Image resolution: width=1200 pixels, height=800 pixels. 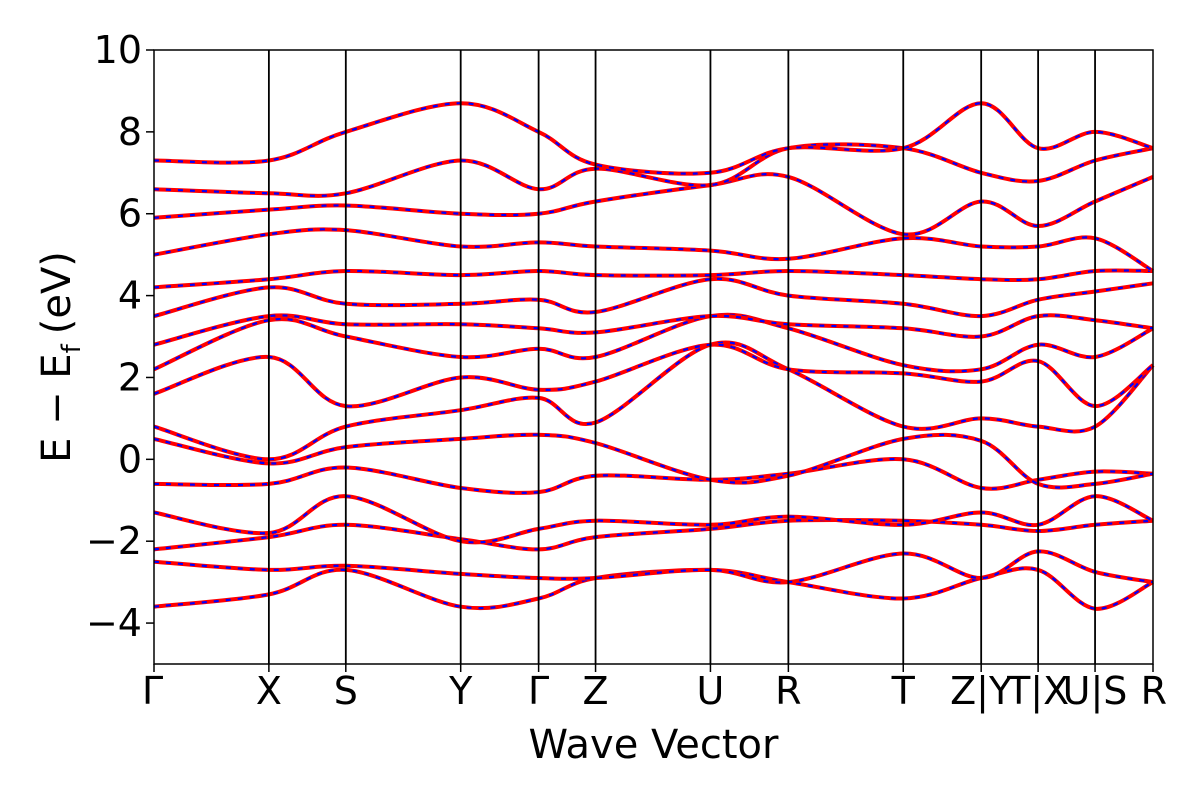 What do you see at coordinates (903, 691) in the screenshot?
I see `x-tick-label: T` at bounding box center [903, 691].